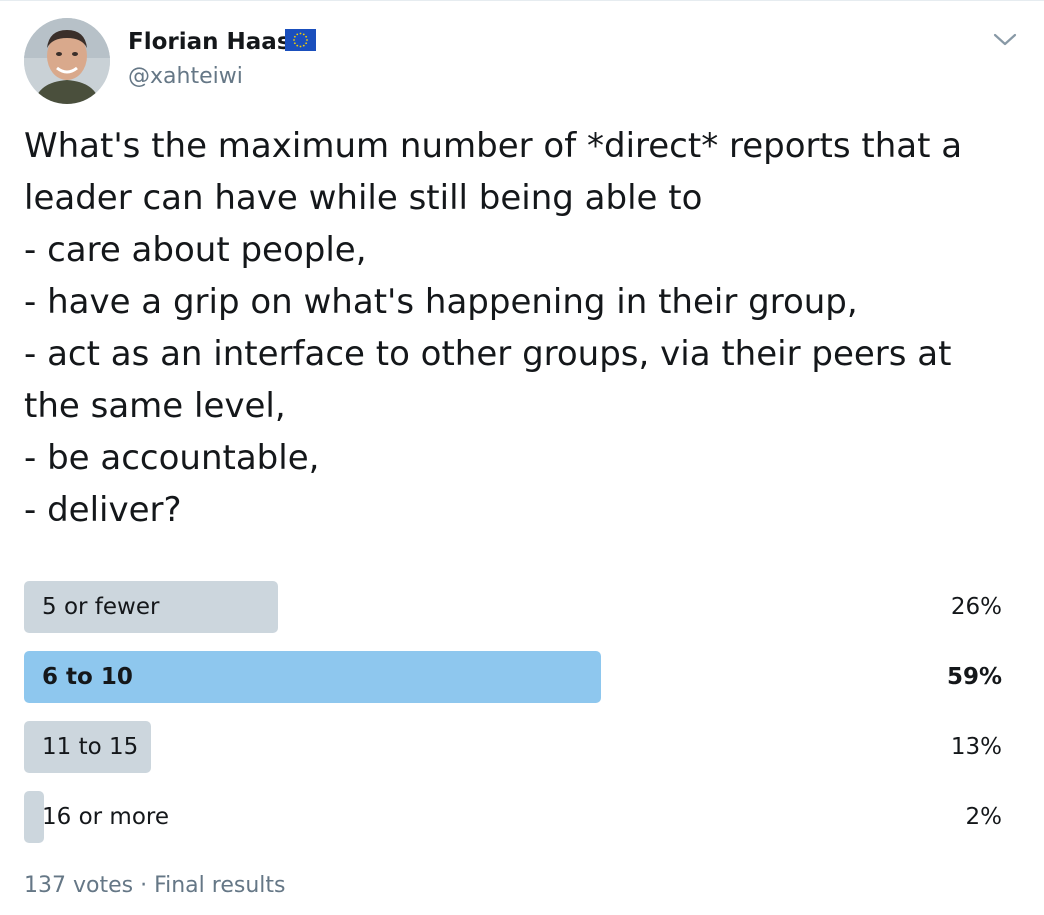 This screenshot has height=915, width=1044. Describe the element at coordinates (513, 817) in the screenshot. I see `poll-option-16-or-more: 16 or more 2%` at that location.